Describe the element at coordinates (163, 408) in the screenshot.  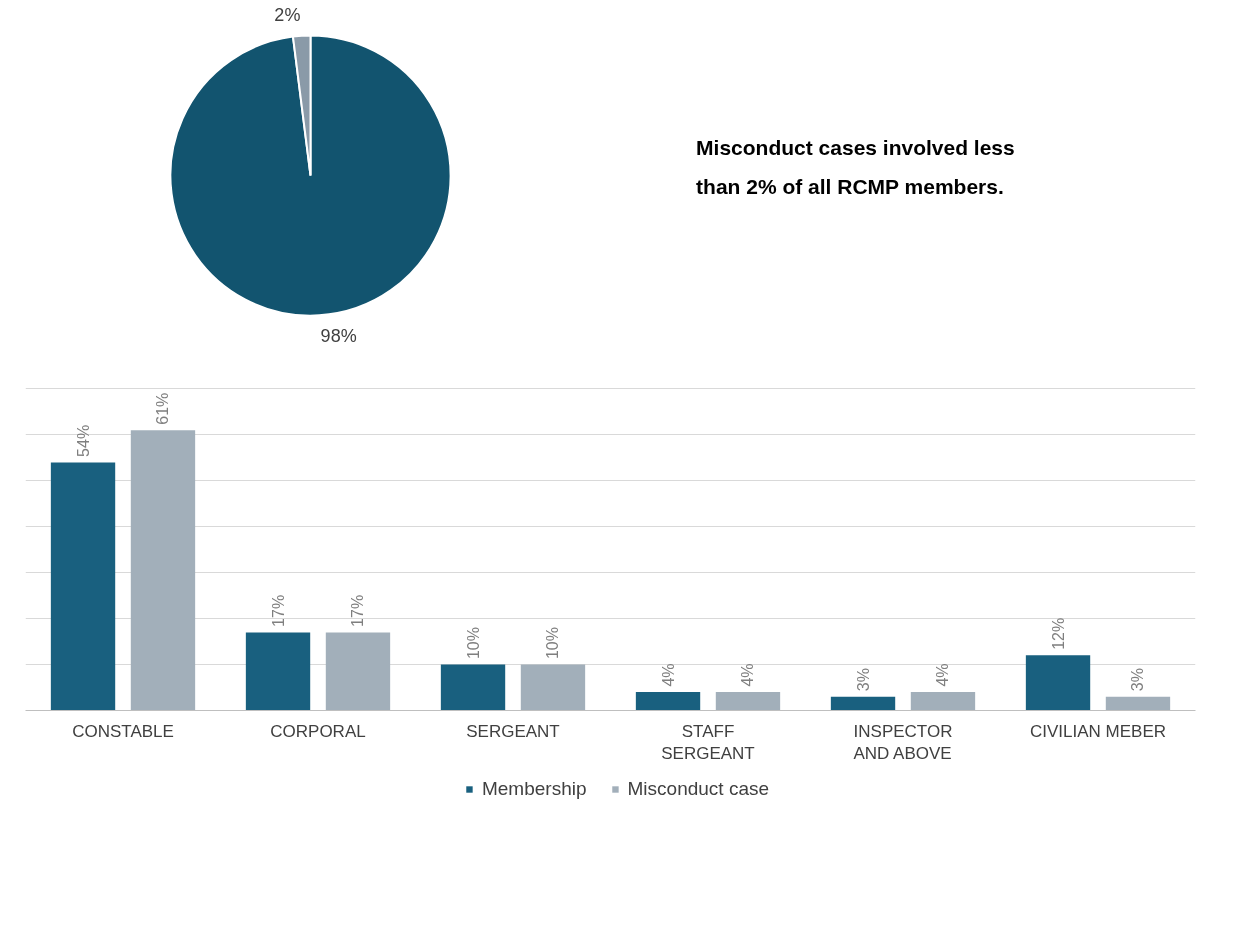
I see `data-label: 61%` at that location.